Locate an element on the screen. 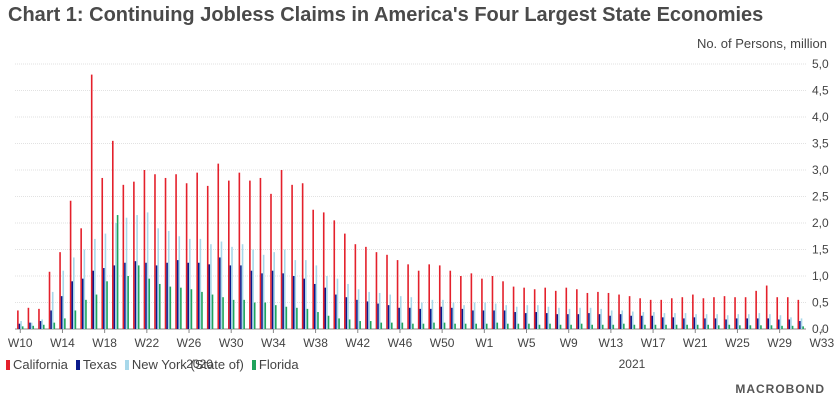  x-tick-label: W34 is located at coordinates (273, 343).